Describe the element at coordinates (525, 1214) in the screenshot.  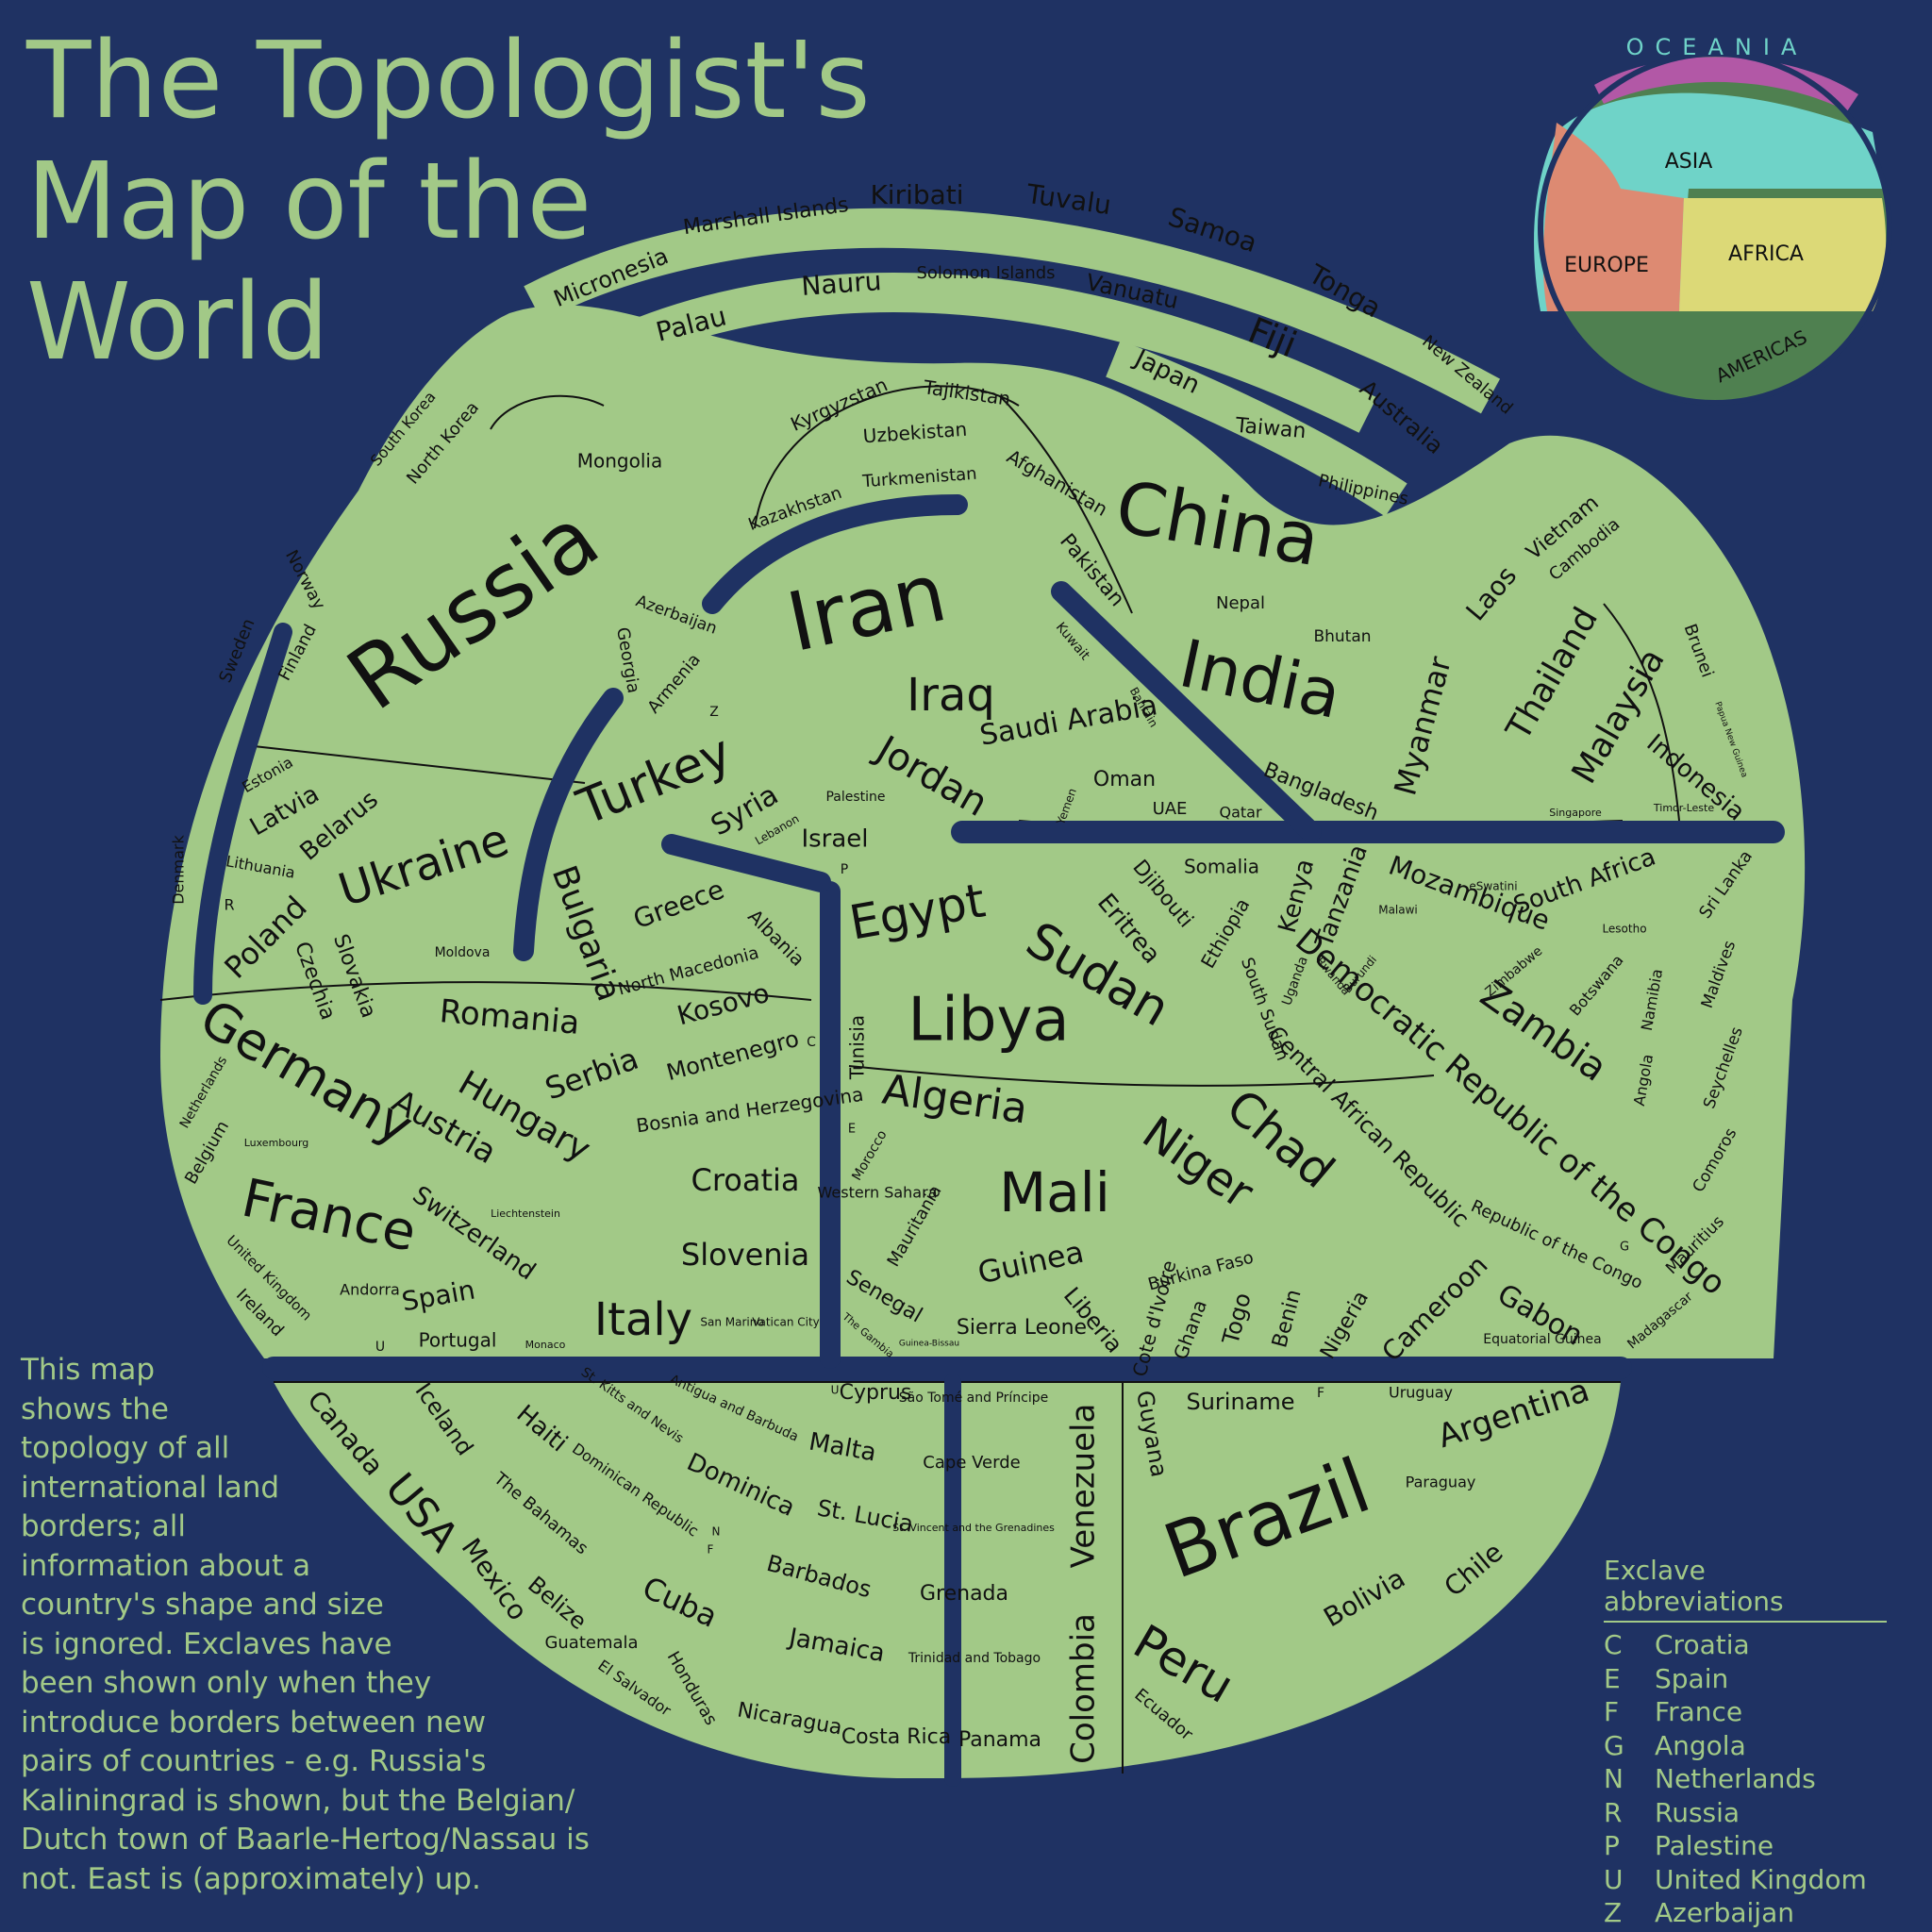
I see `country-label: Liechtenstein` at that location.